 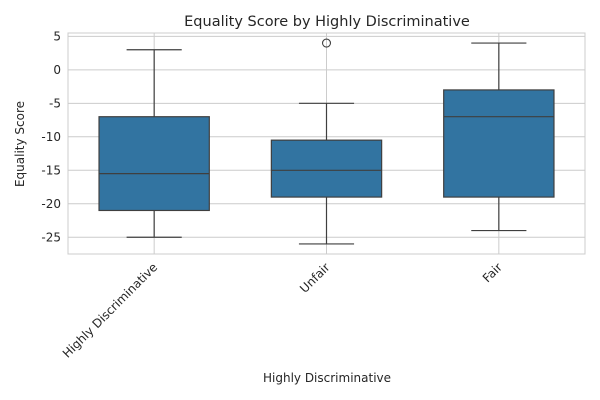 I want to click on outlier-point, so click(x=326, y=43).